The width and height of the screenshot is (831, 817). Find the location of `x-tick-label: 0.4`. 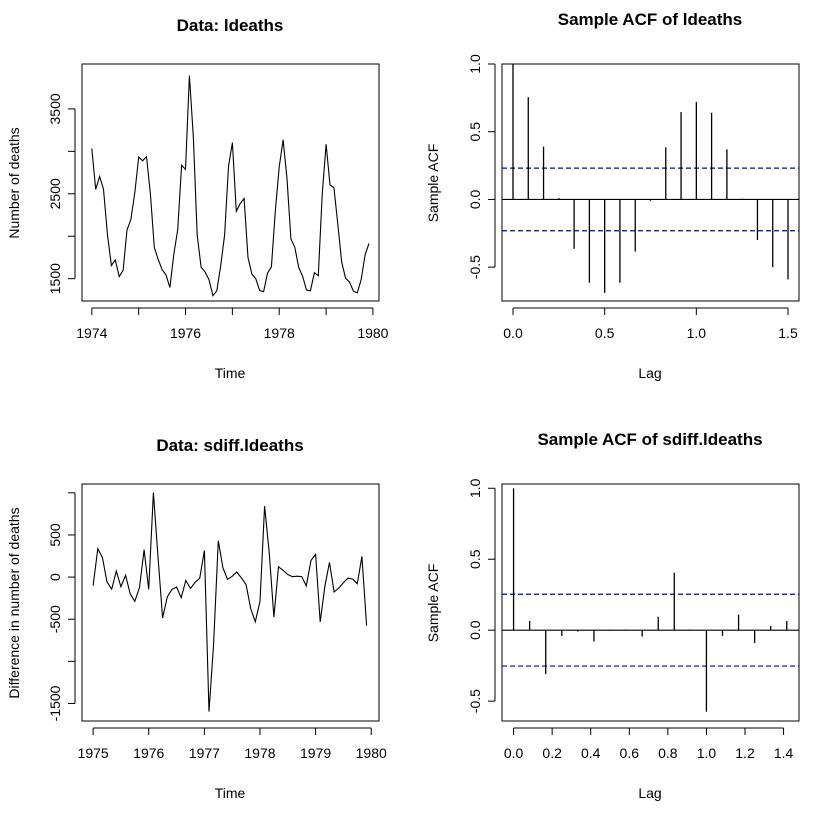

x-tick-label: 0.4 is located at coordinates (591, 753).